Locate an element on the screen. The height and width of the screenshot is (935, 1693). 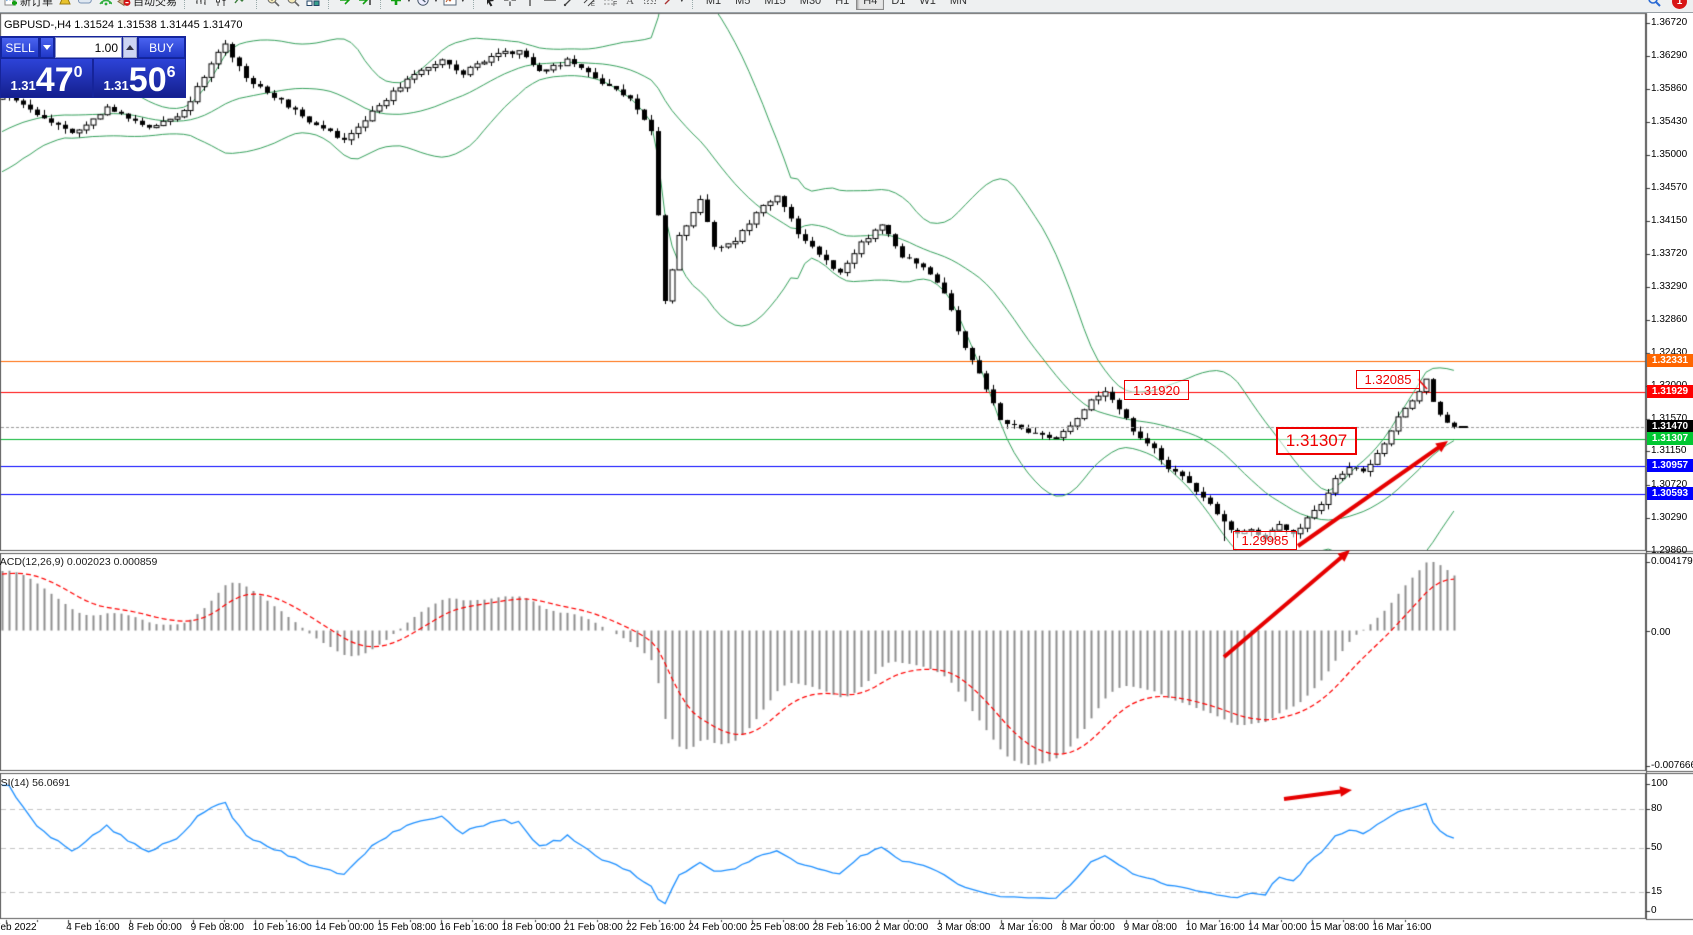
timeframe-H4: H4 is located at coordinates (870, 5).